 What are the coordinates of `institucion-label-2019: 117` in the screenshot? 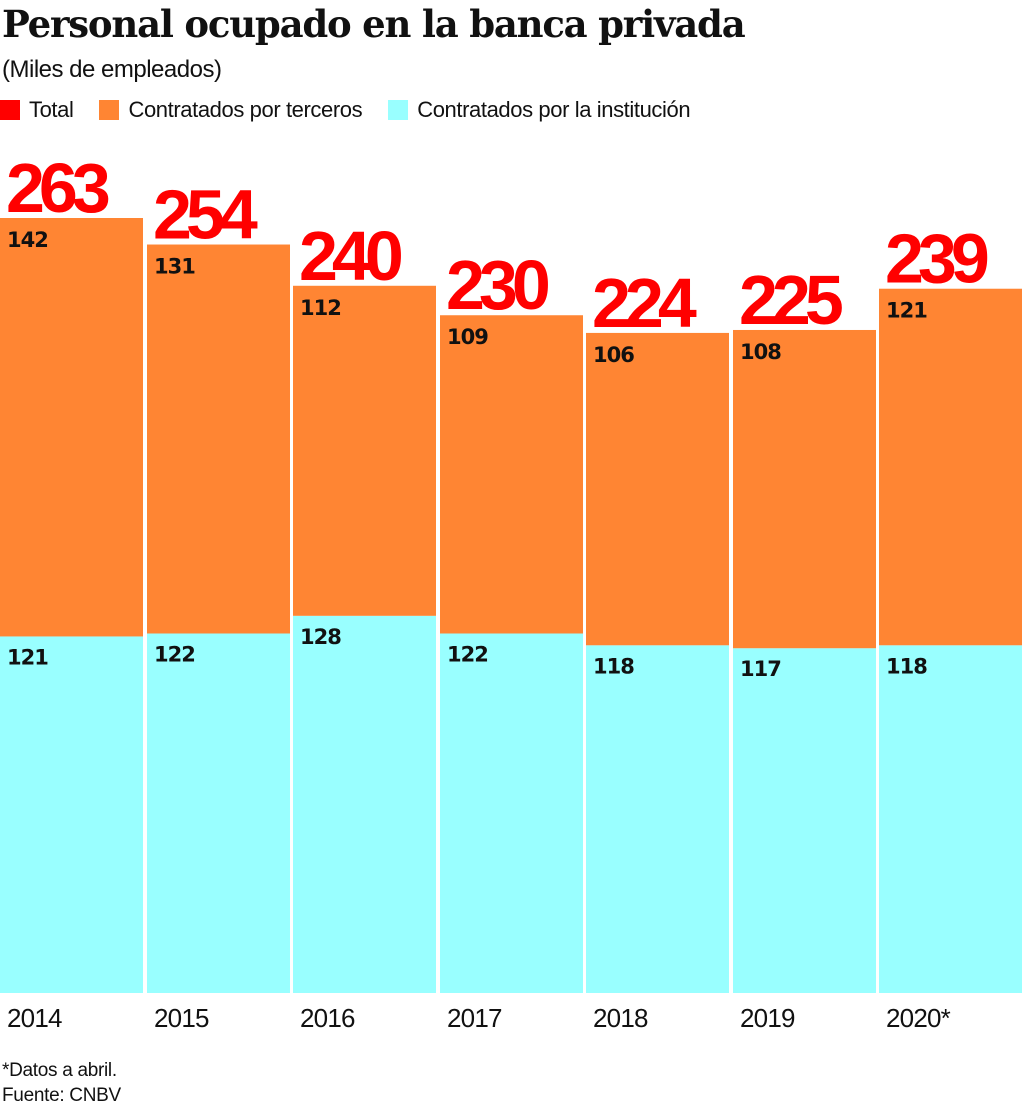 It's located at (760, 669).